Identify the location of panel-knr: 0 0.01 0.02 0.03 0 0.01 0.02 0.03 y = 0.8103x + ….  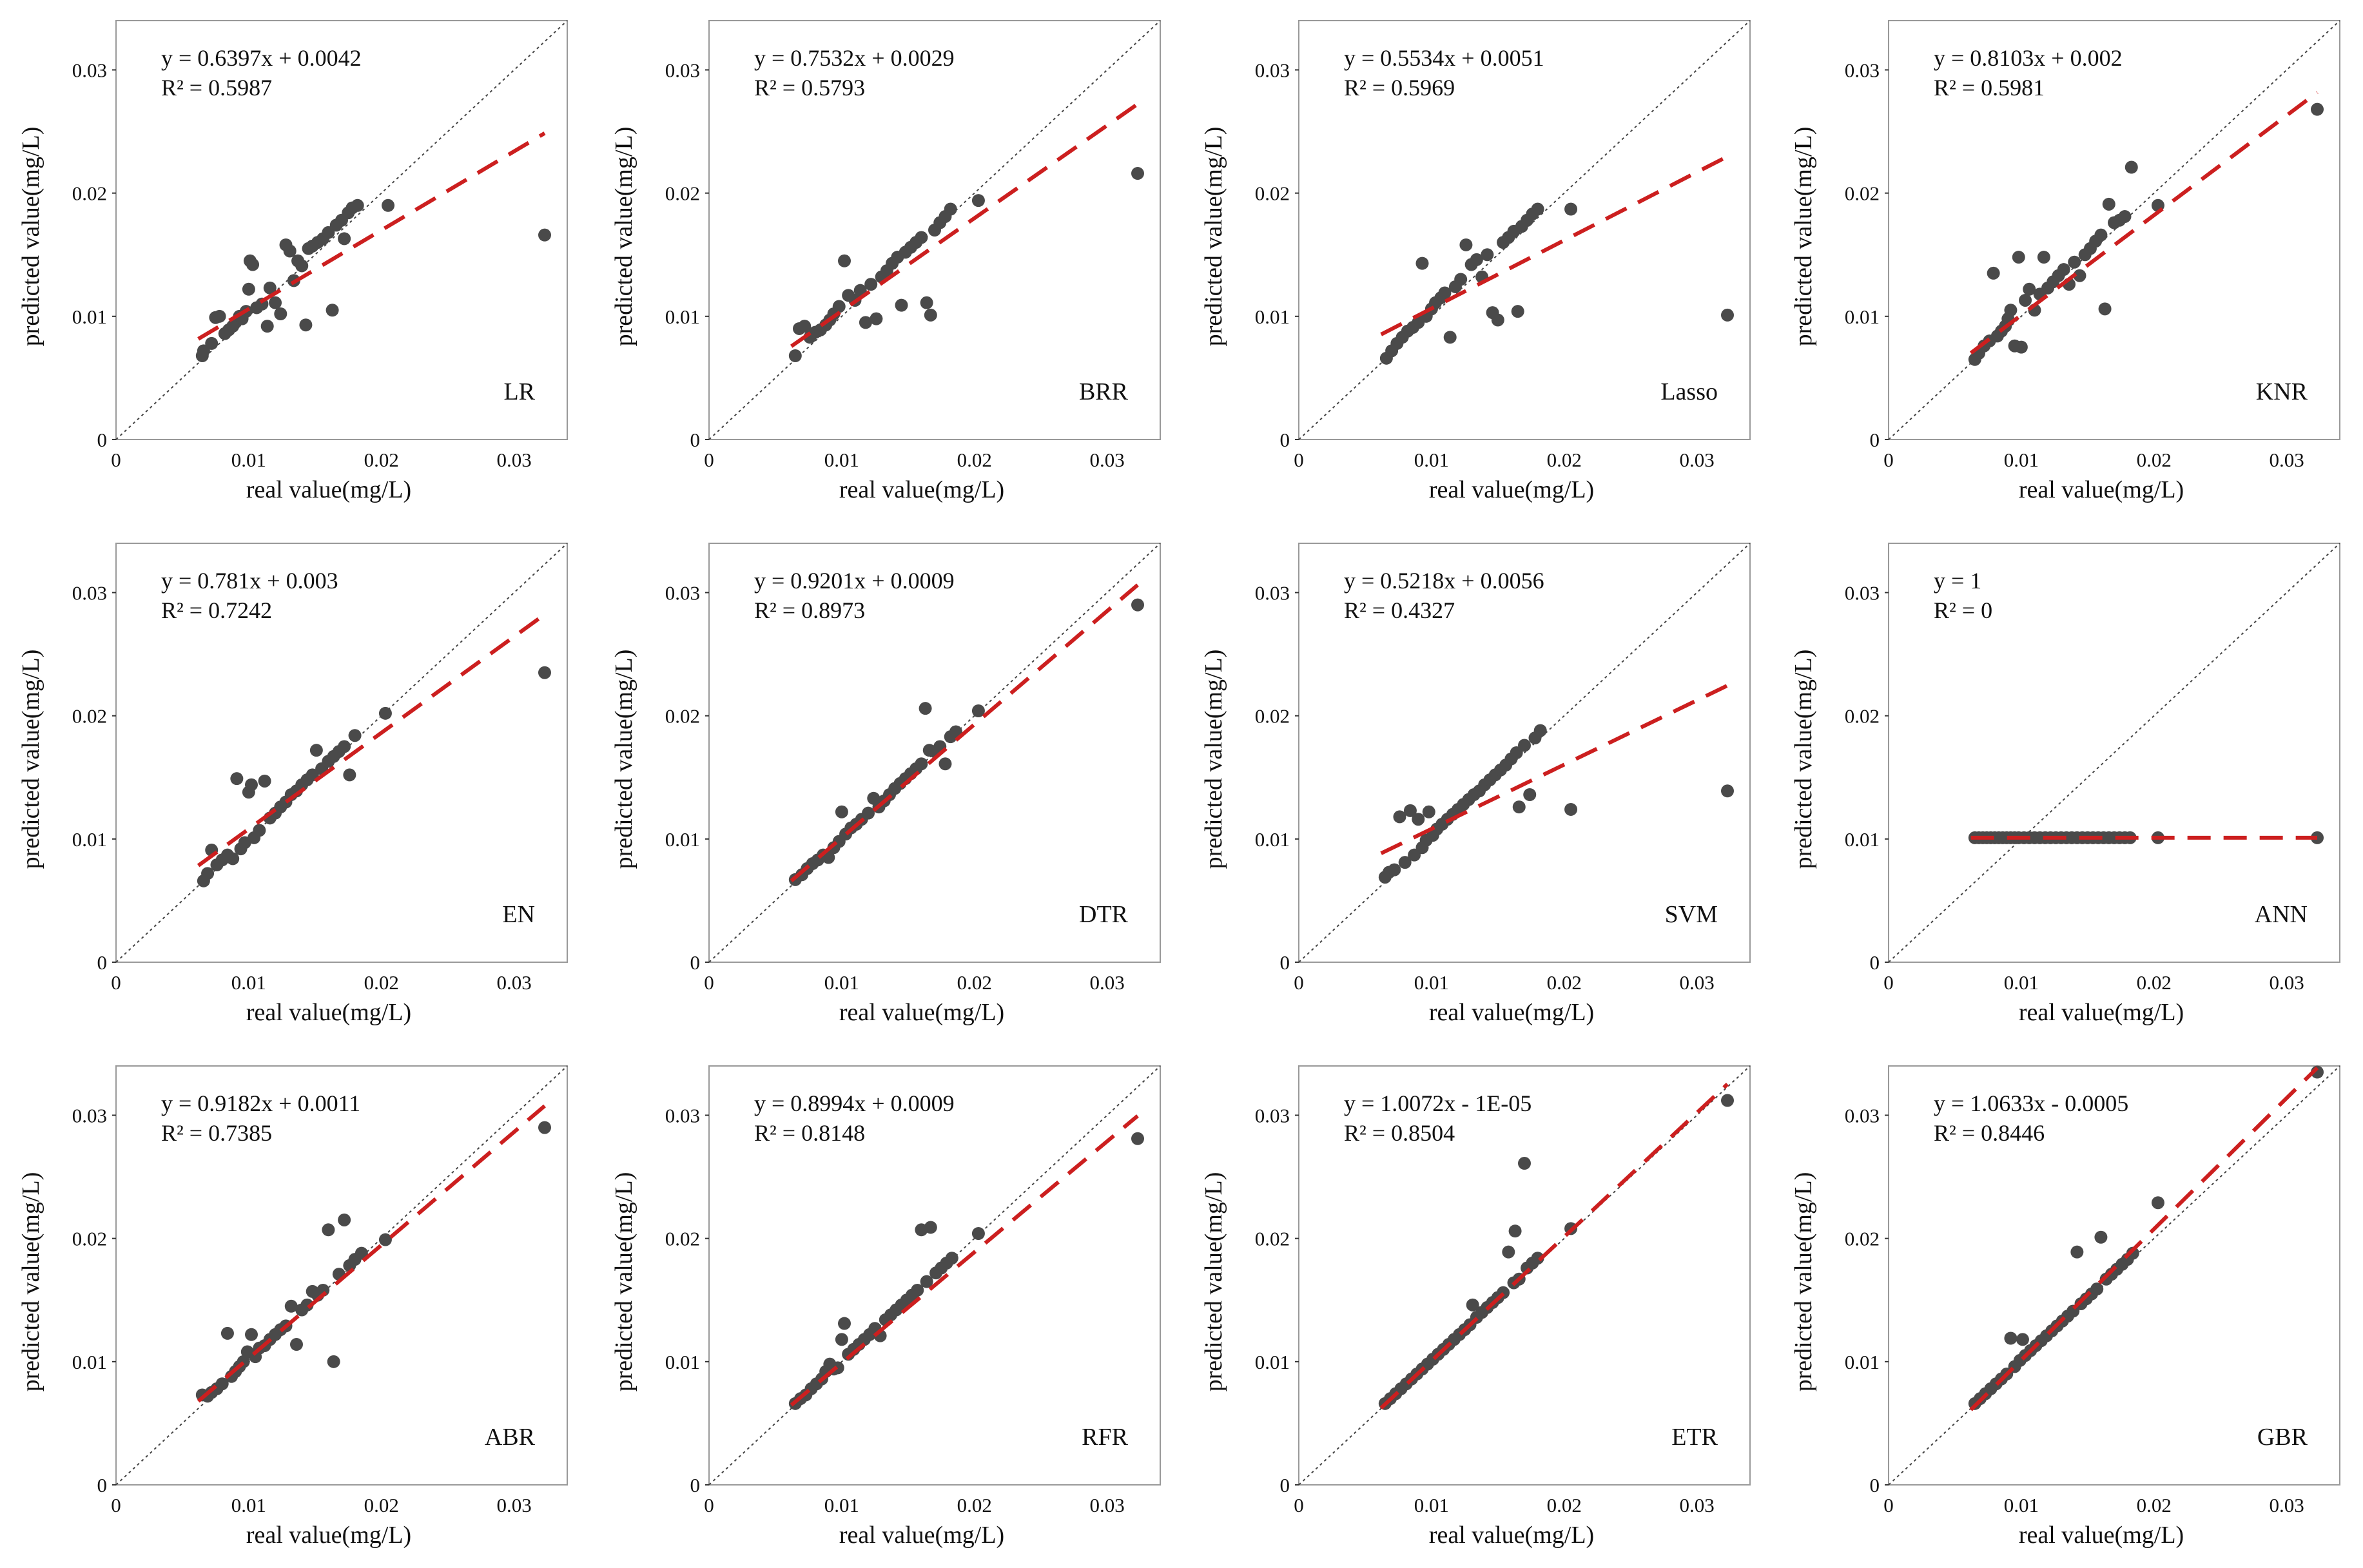
(2068, 261).